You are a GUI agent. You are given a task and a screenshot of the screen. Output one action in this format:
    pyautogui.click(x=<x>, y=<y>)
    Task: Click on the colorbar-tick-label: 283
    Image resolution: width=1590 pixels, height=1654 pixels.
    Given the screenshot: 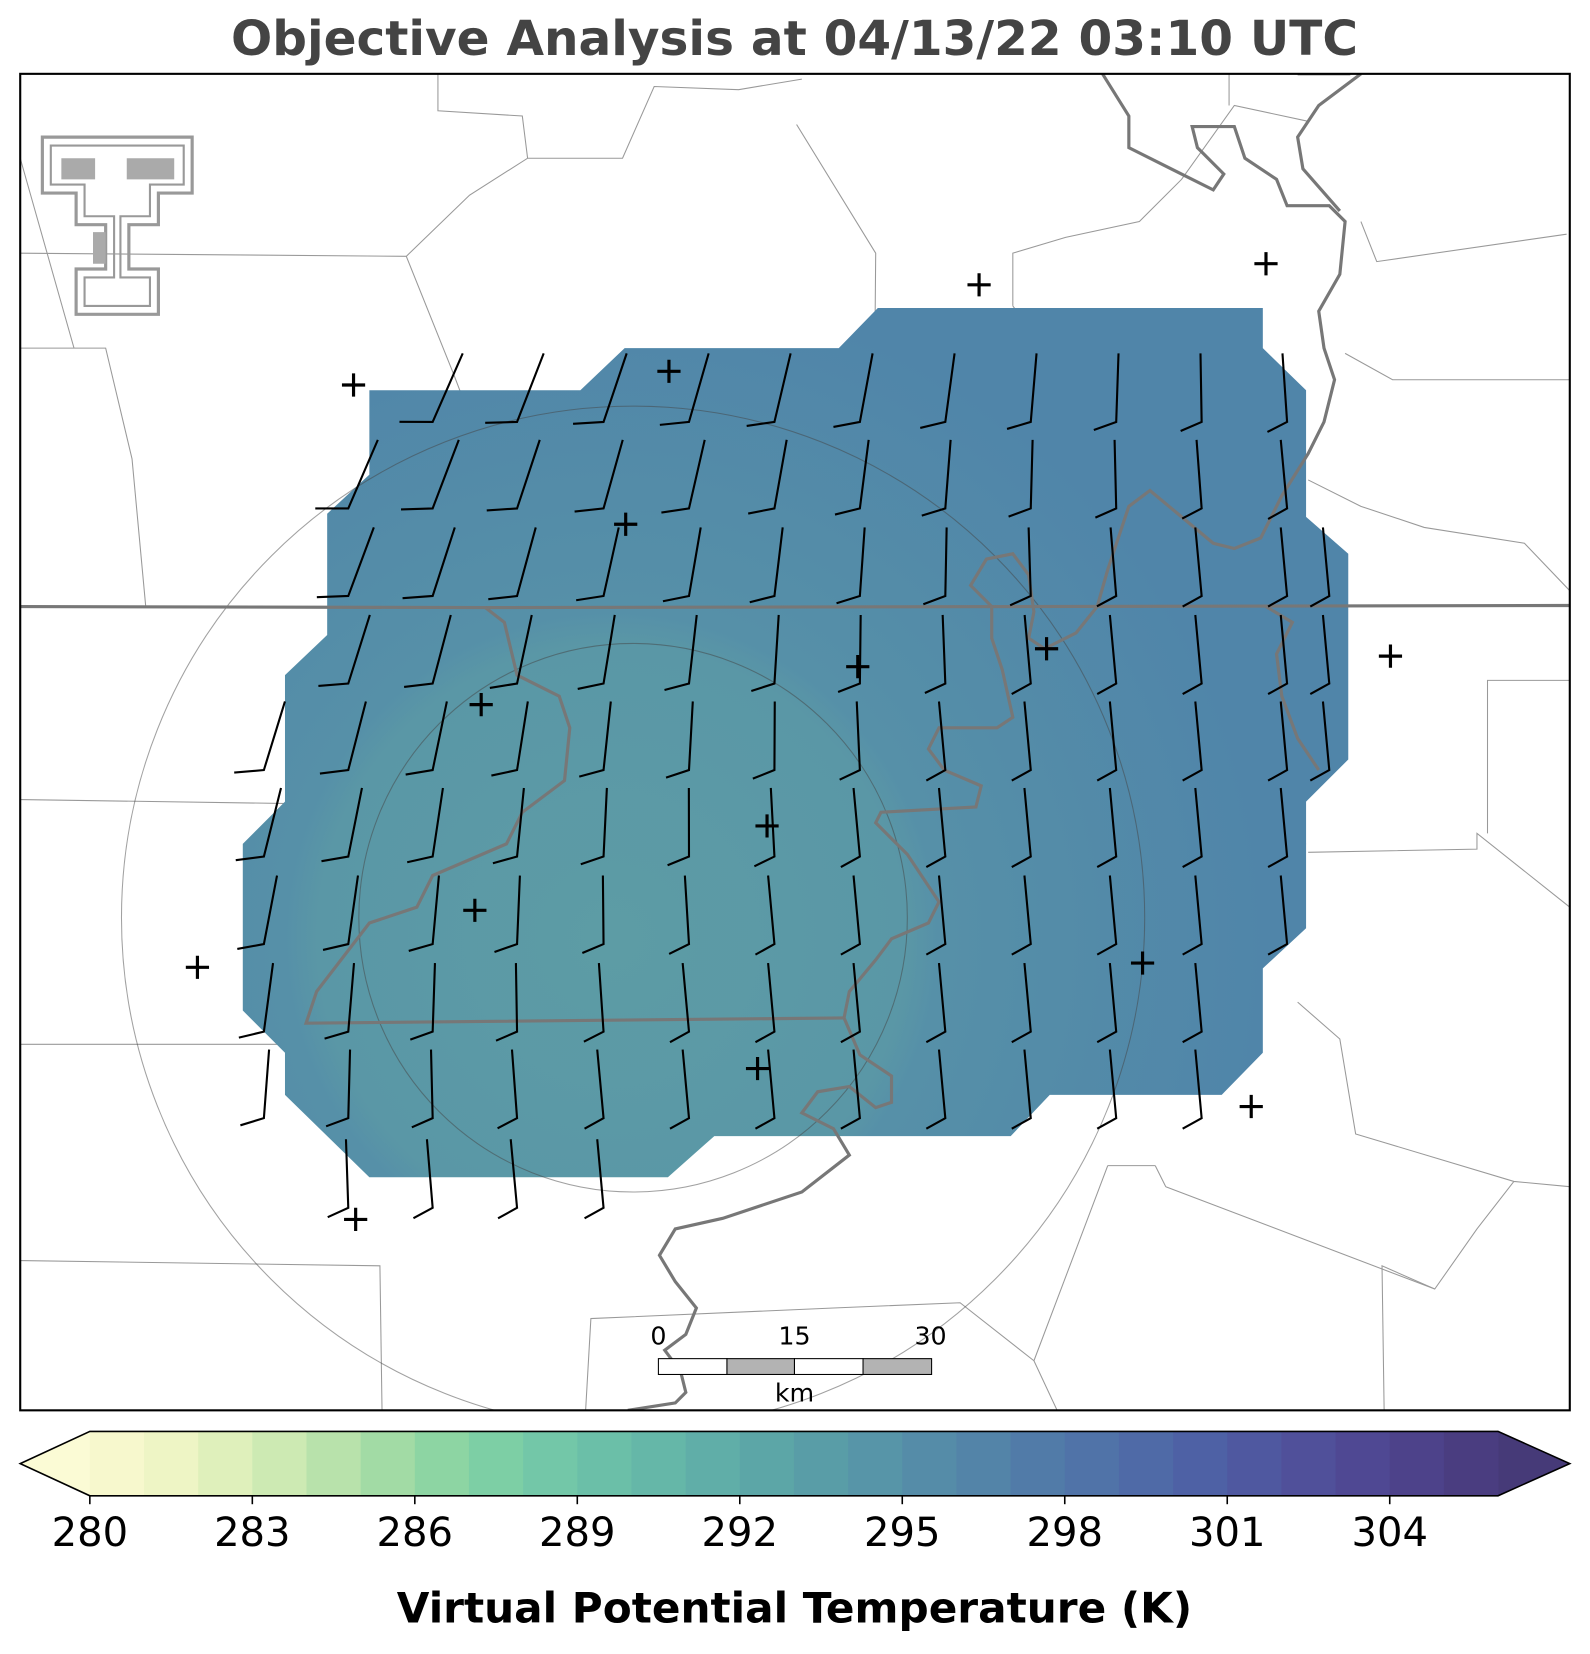 What is the action you would take?
    pyautogui.click(x=252, y=1533)
    